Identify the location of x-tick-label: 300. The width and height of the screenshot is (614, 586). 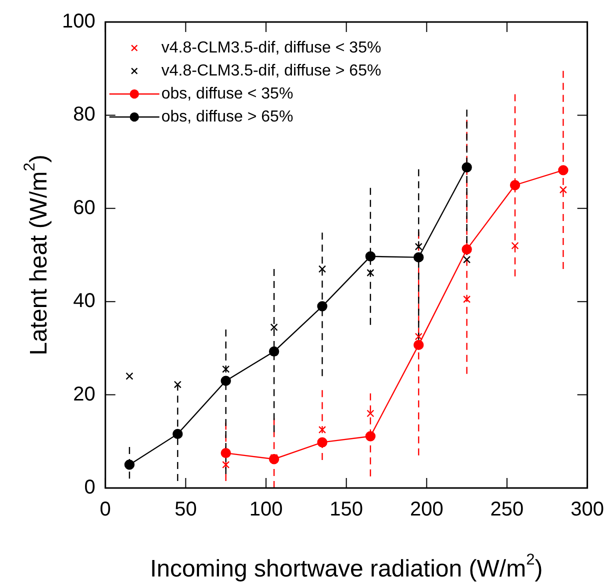
(587, 509).